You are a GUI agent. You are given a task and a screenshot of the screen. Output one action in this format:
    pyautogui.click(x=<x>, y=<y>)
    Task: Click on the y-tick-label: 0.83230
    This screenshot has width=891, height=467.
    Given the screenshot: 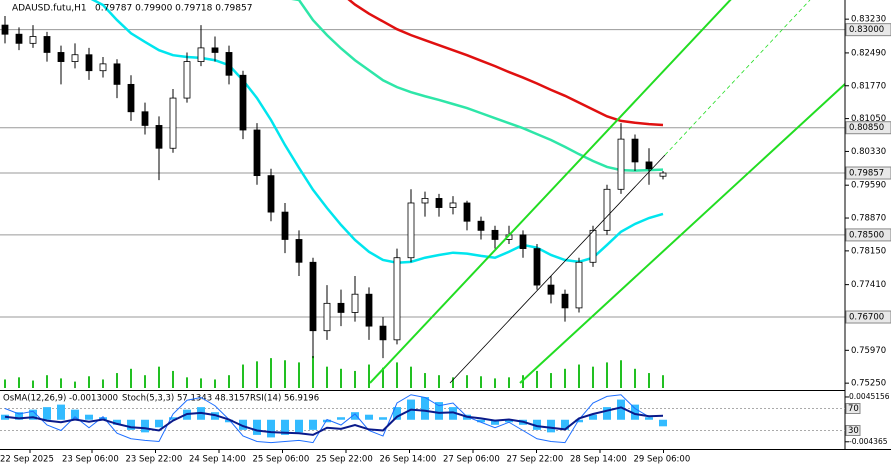 What is the action you would take?
    pyautogui.click(x=868, y=20)
    